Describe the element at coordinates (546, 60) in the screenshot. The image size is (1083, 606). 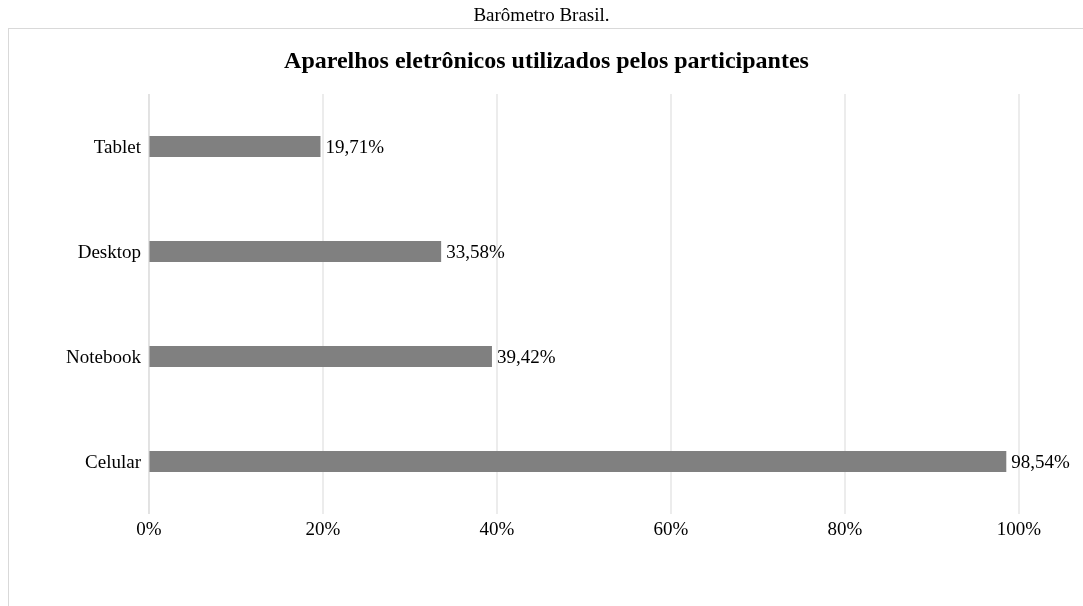
I see `chart-title: Aparelhos eletrônicos utilizados pelos participantes` at that location.